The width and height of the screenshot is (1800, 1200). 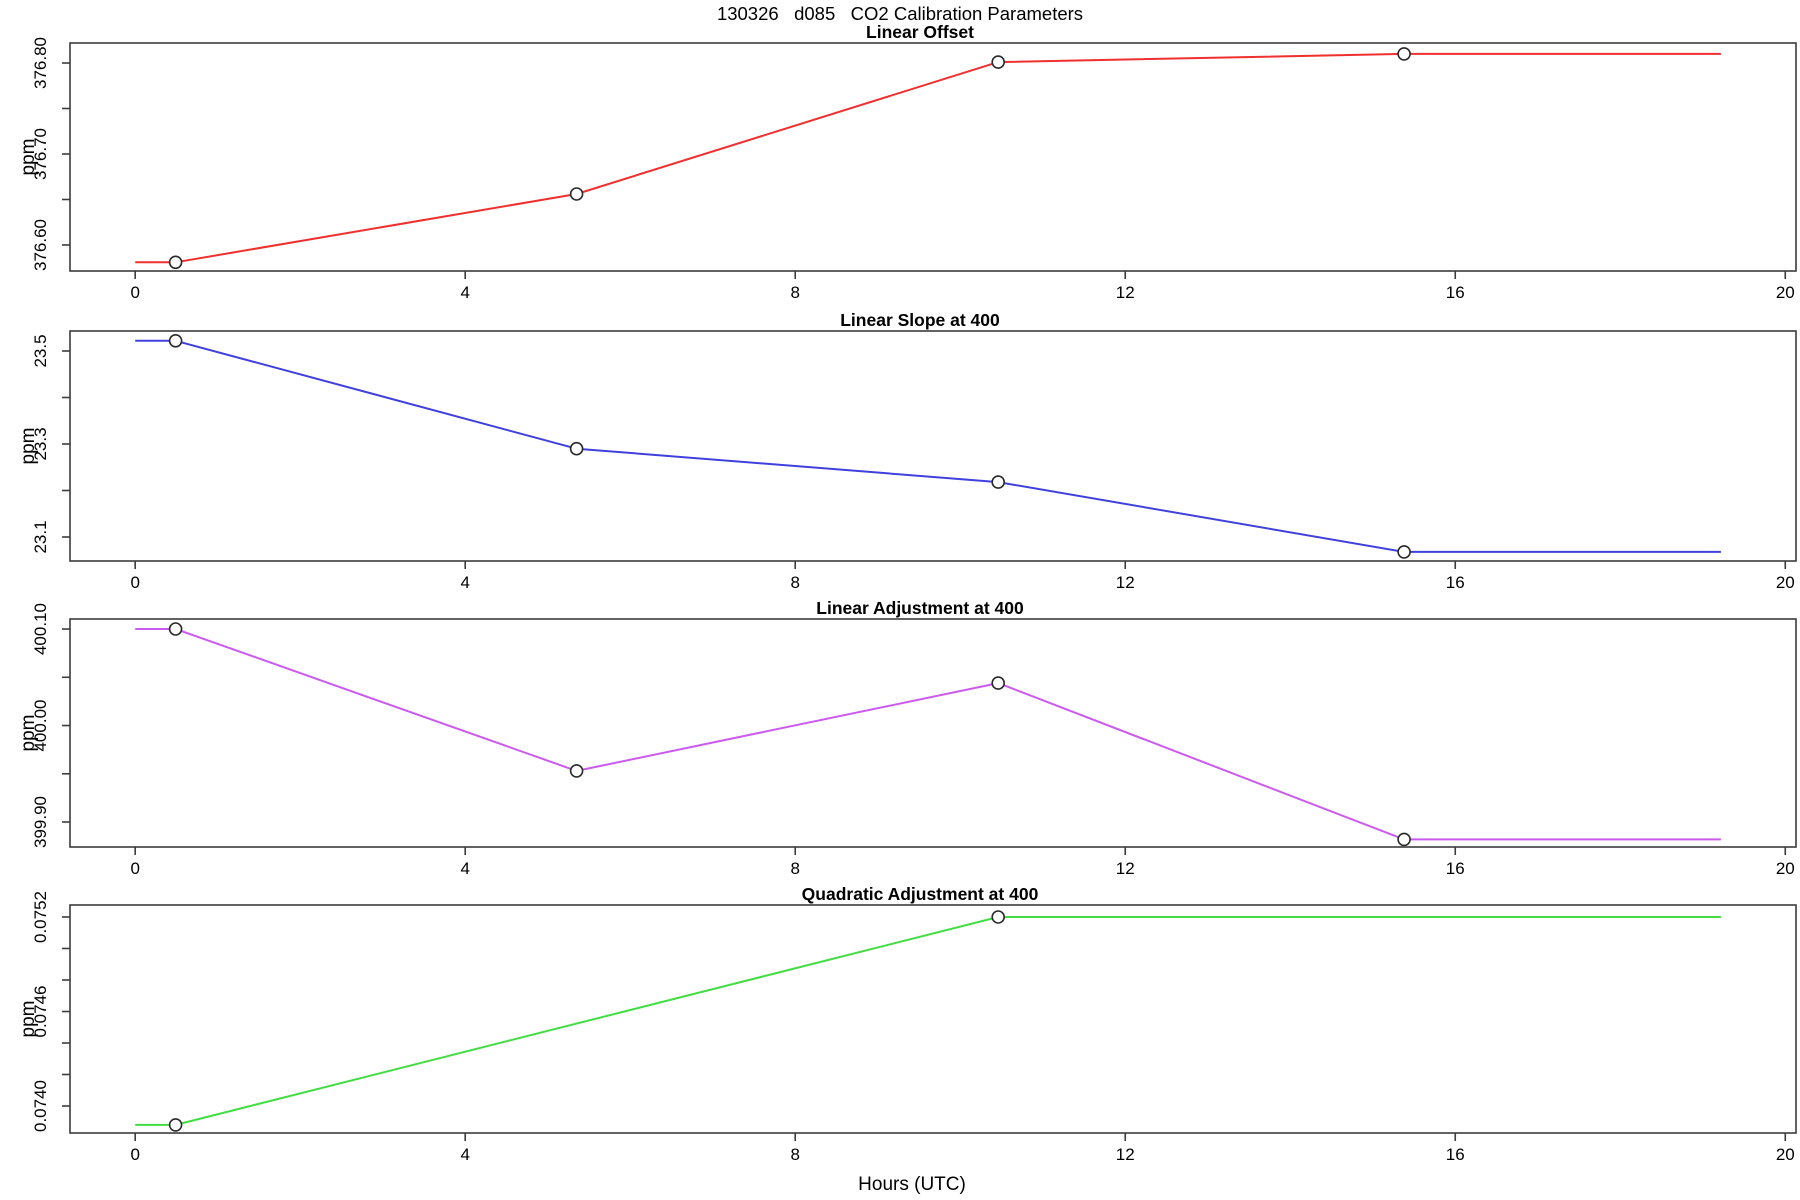 What do you see at coordinates (900, 13) in the screenshot?
I see `chart-main-title: 130326 d085 CO2 Calibration Parameters` at bounding box center [900, 13].